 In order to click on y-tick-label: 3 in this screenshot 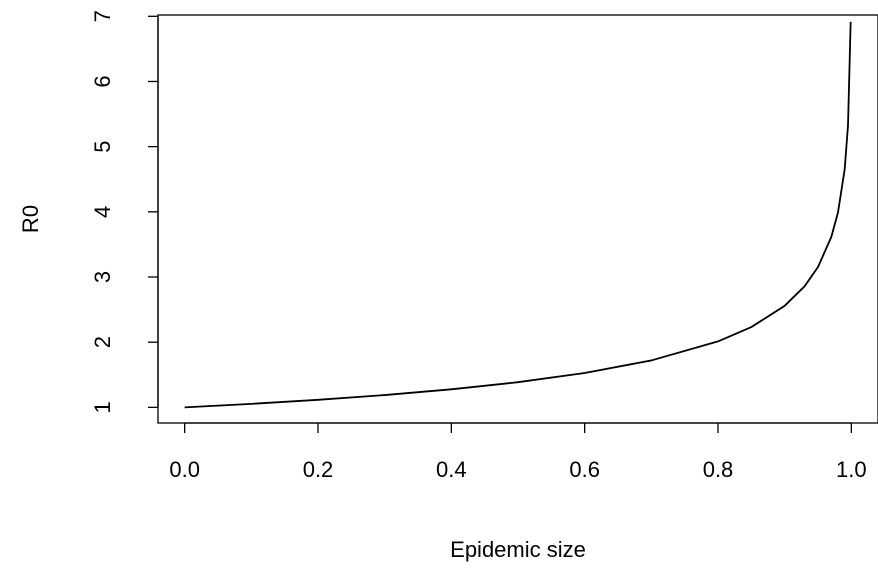, I will do `click(102, 277)`.